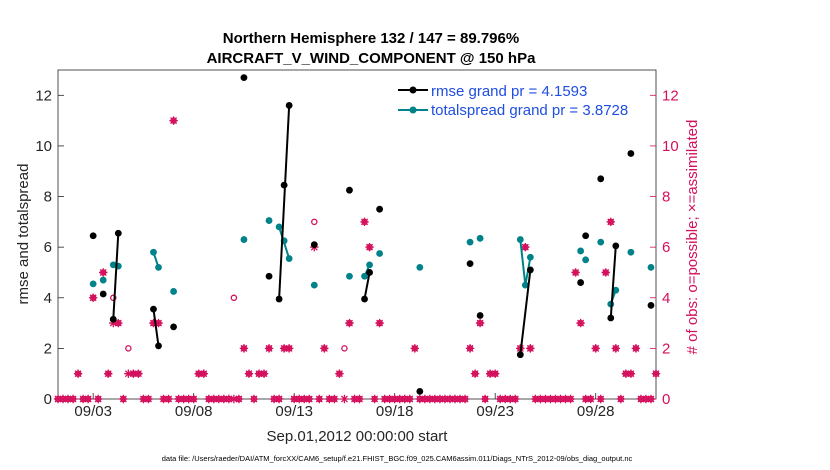  Describe the element at coordinates (48, 247) in the screenshot. I see `y-tick-label: 6` at that location.